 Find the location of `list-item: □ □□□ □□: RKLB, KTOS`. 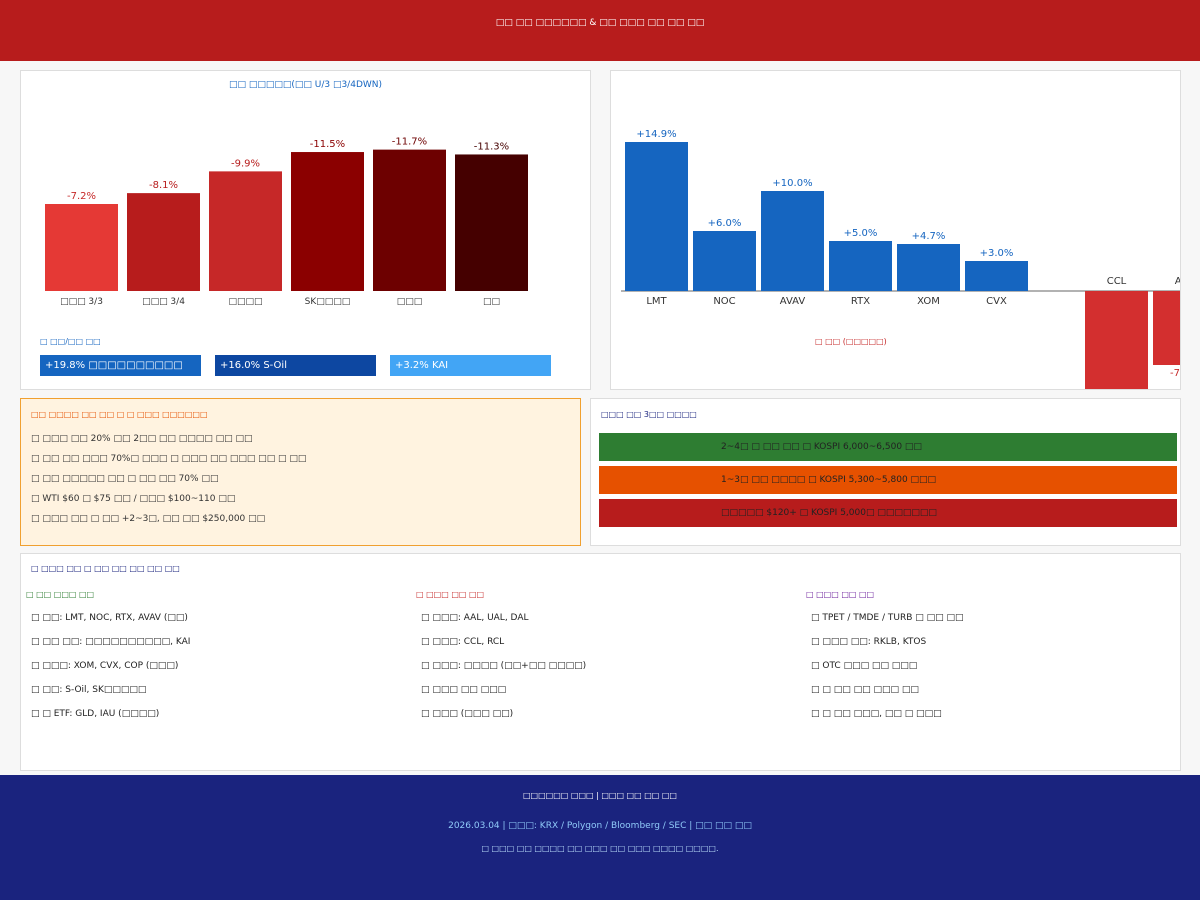

list-item: □ □□□ □□: RKLB, KTOS is located at coordinates (869, 642).